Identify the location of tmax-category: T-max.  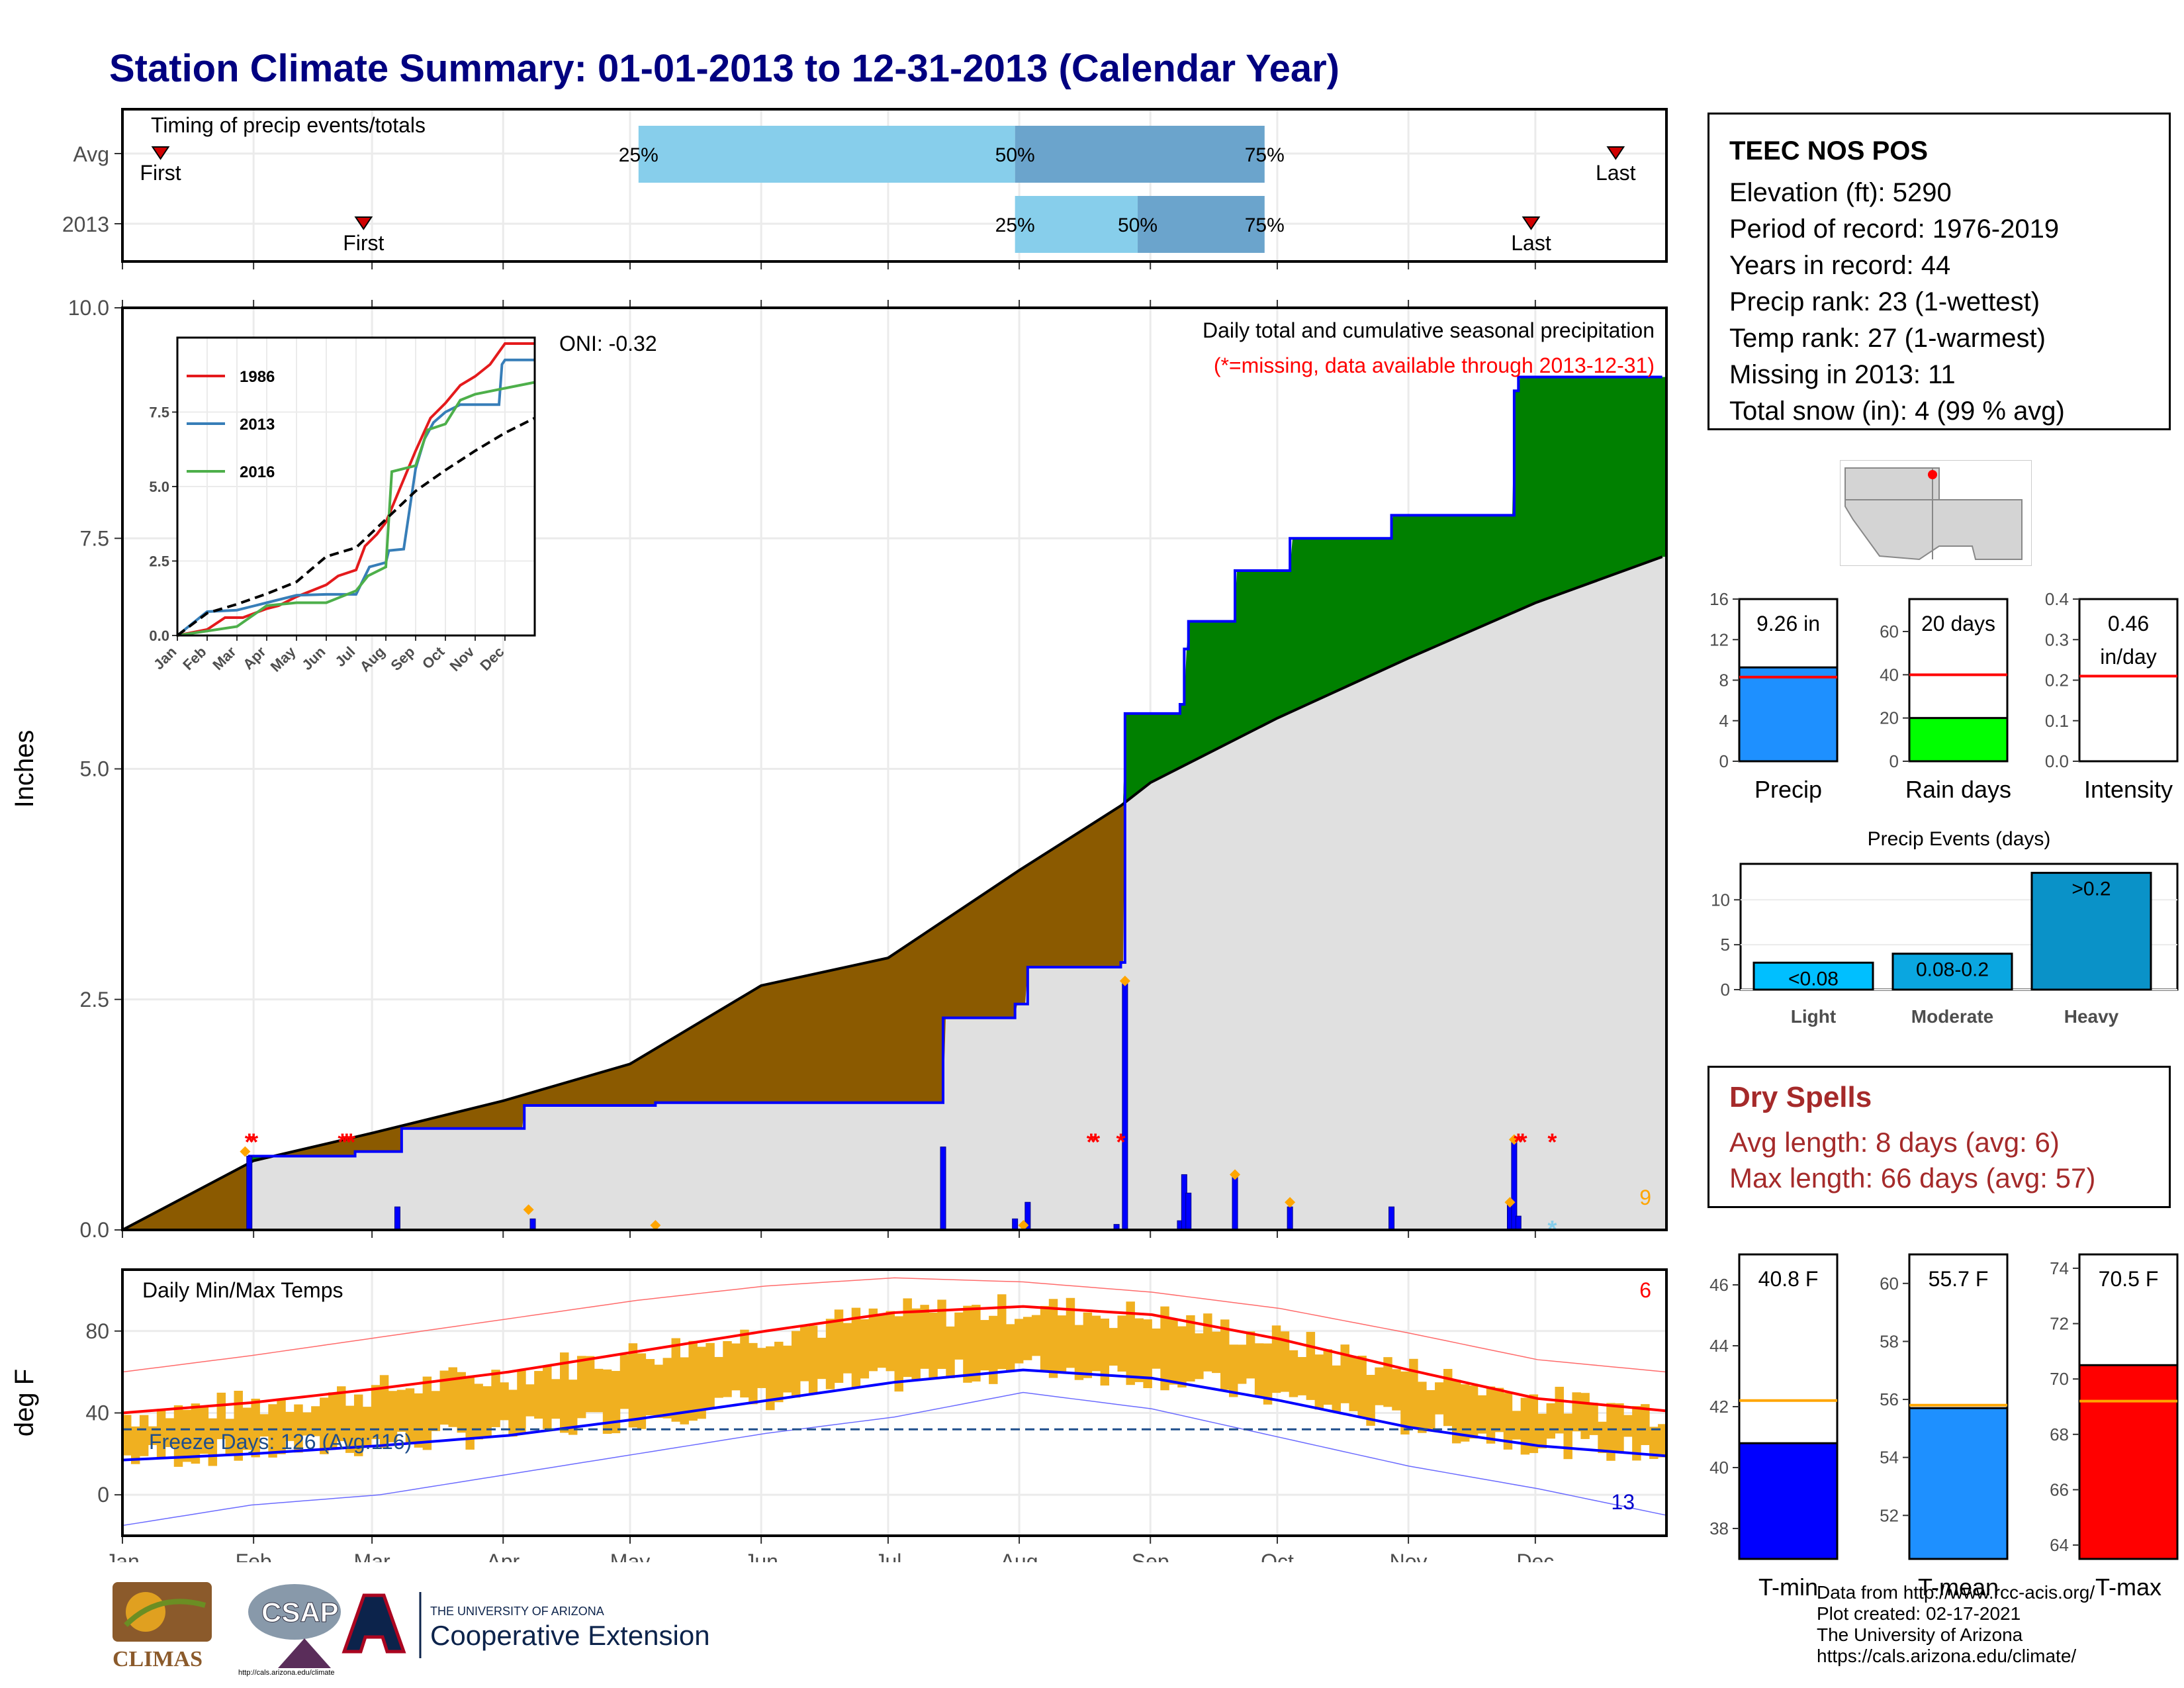
(2128, 1587).